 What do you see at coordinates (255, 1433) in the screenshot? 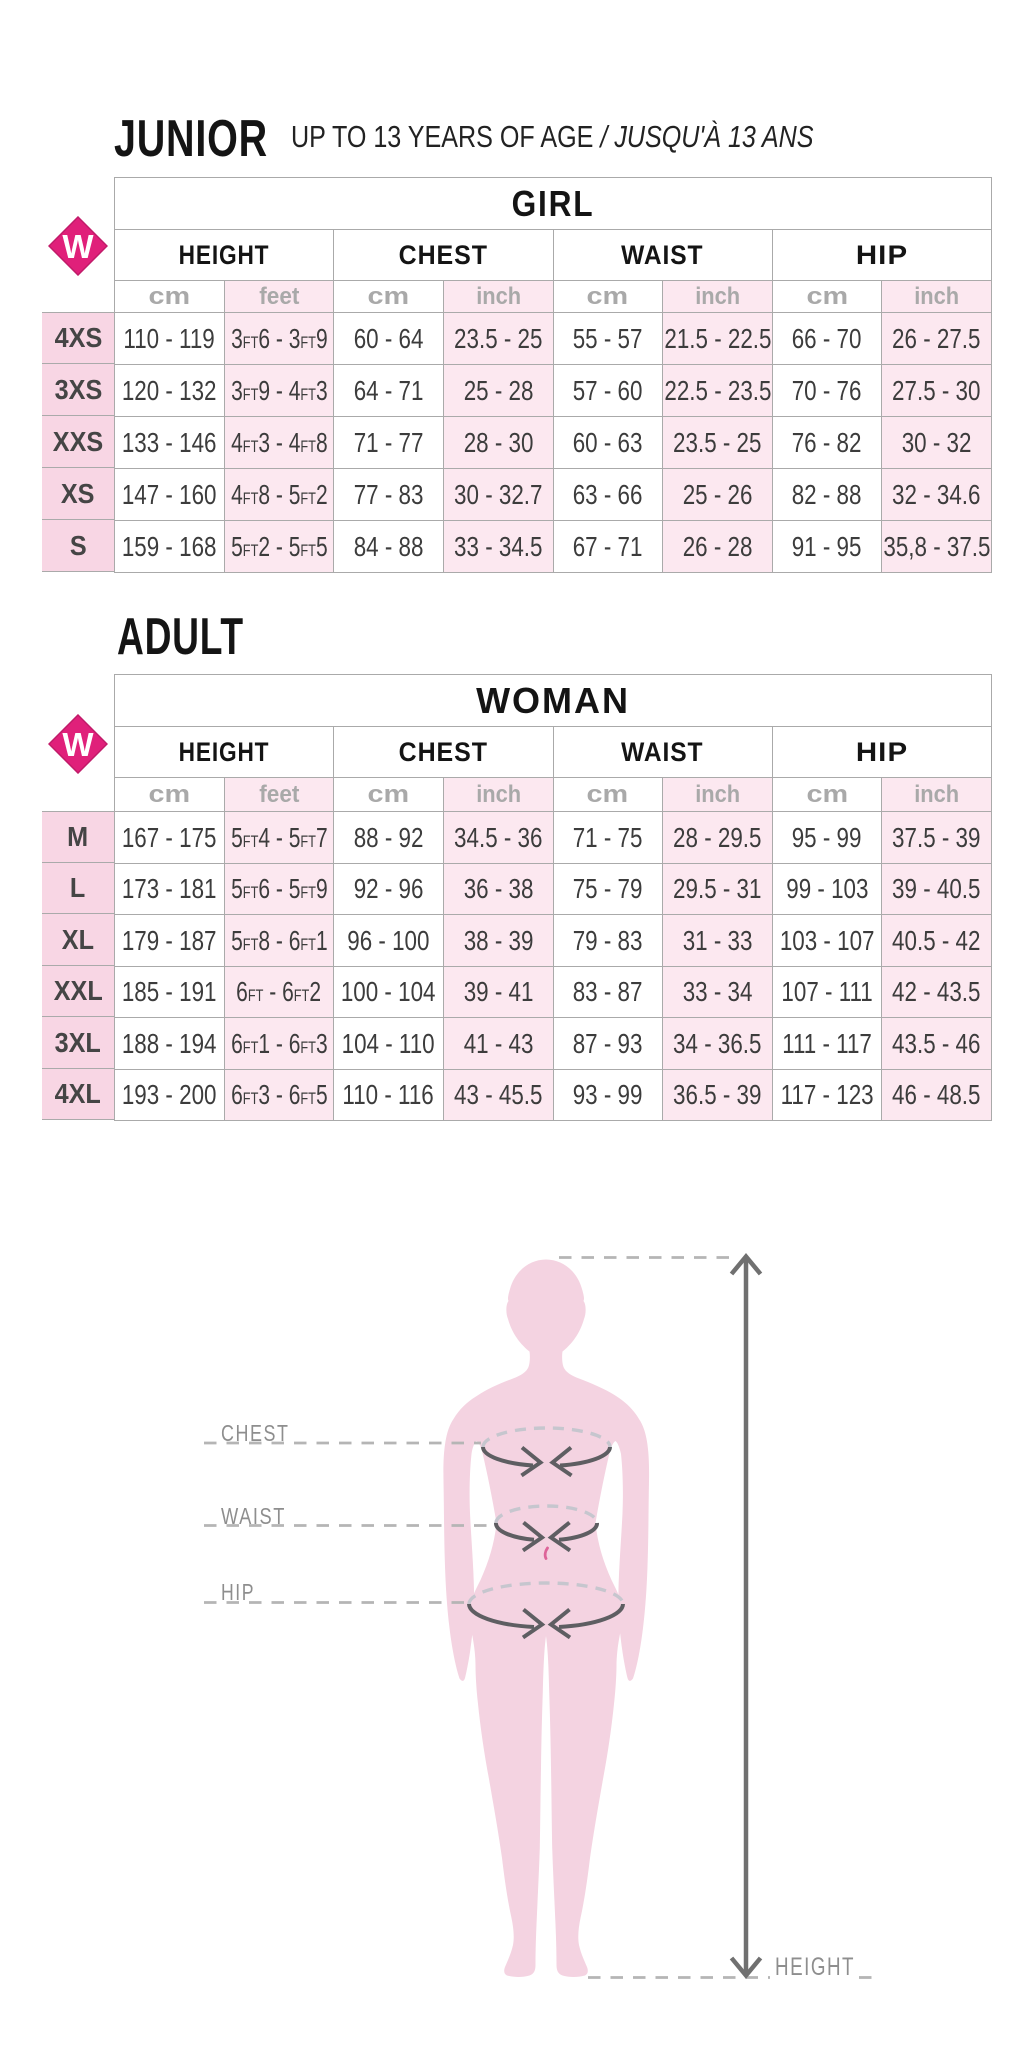
I see `svg-text: CHEST` at bounding box center [255, 1433].